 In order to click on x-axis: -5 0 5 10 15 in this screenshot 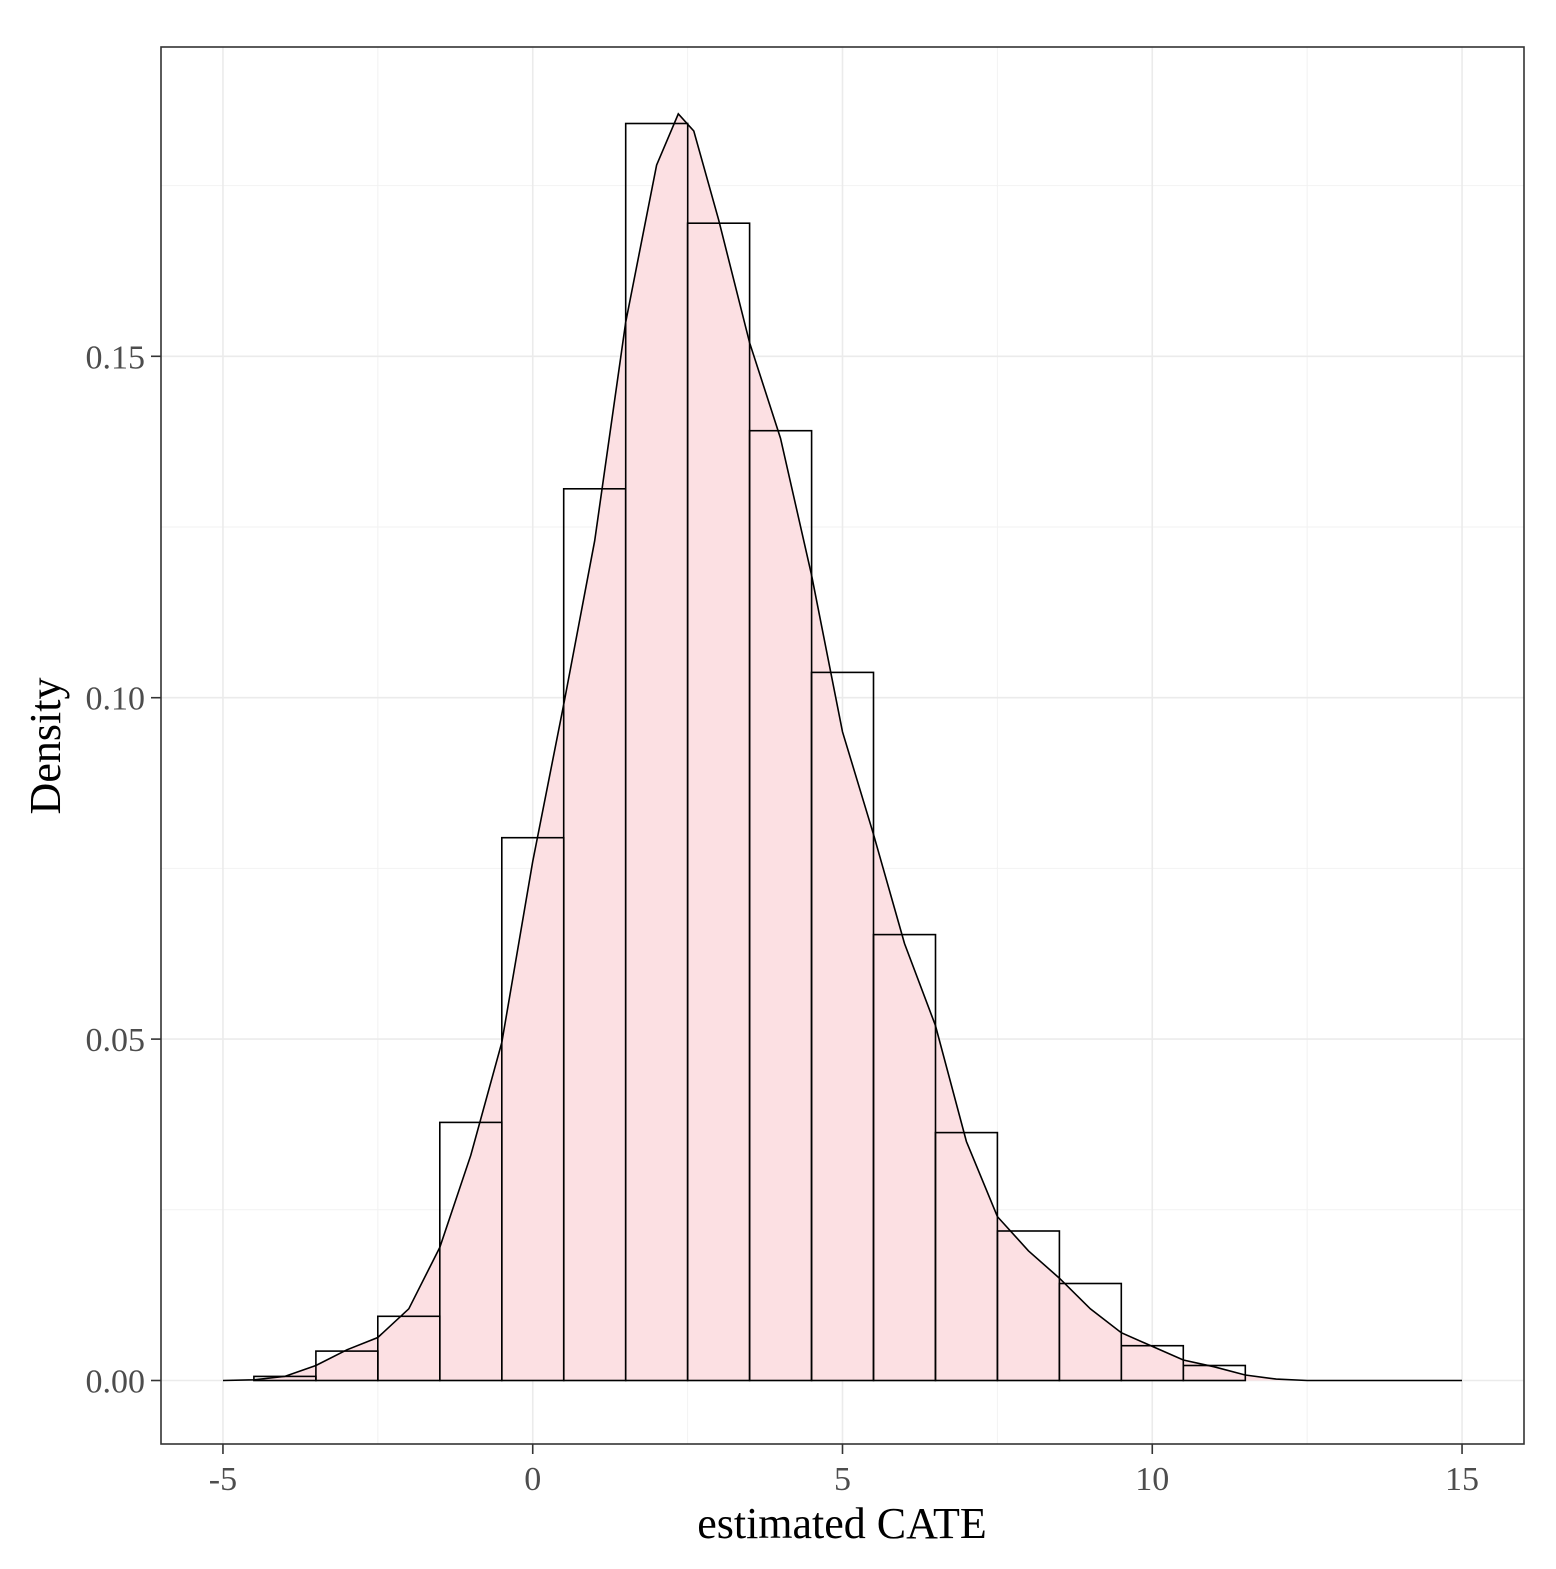, I will do `click(844, 1471)`.